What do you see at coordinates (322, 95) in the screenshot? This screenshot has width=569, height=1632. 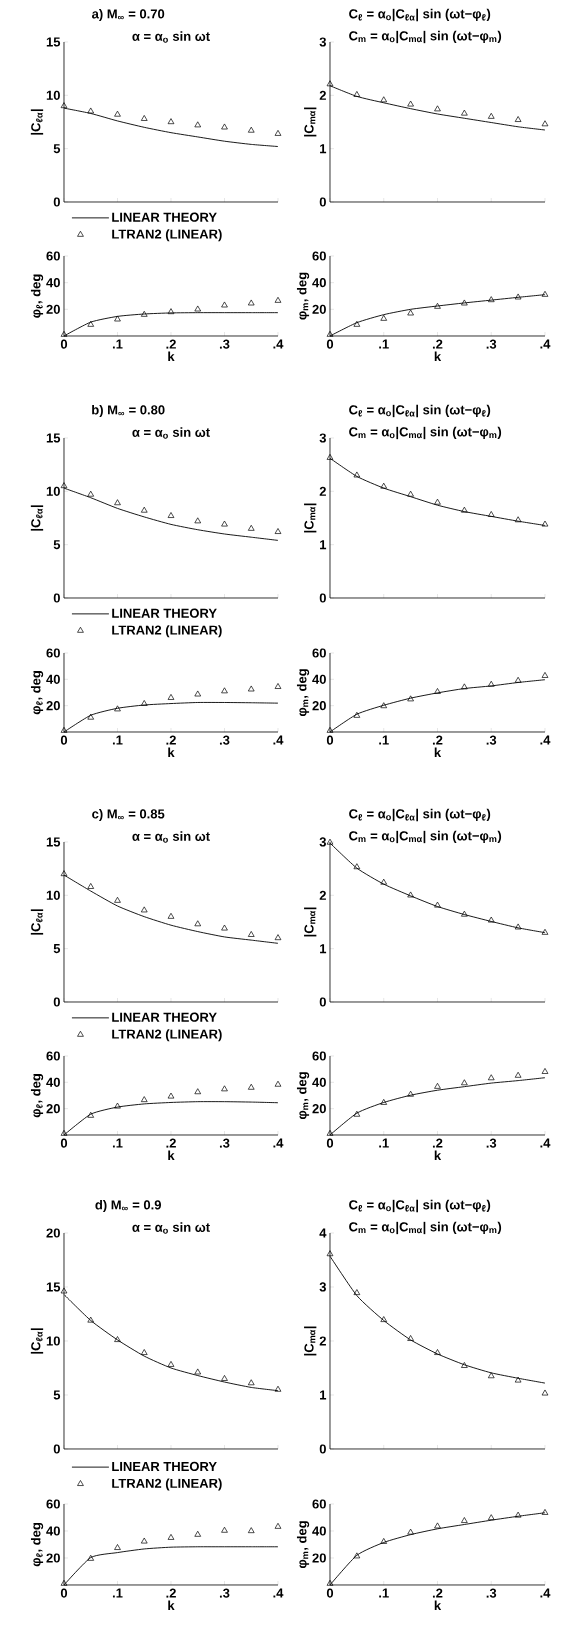 I see `y-tick-label: 2` at bounding box center [322, 95].